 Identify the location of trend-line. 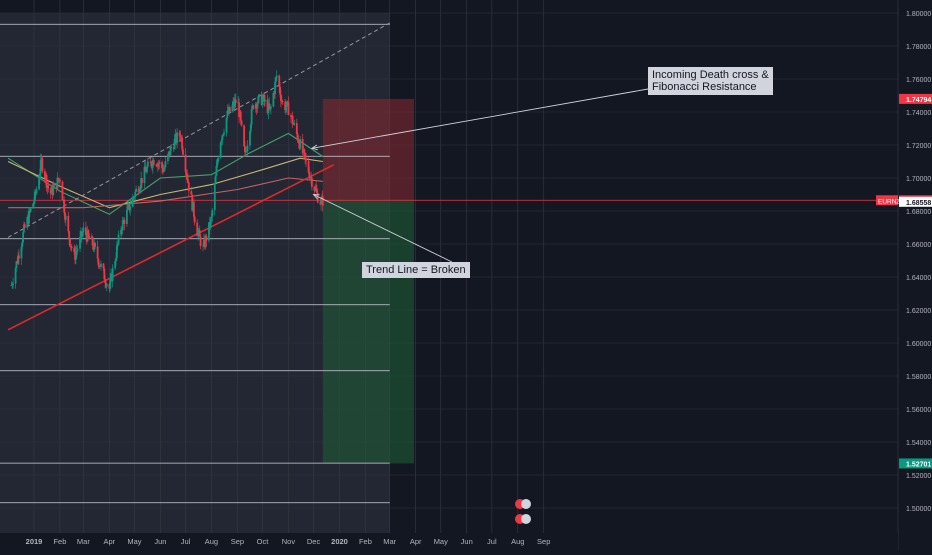
(171, 247).